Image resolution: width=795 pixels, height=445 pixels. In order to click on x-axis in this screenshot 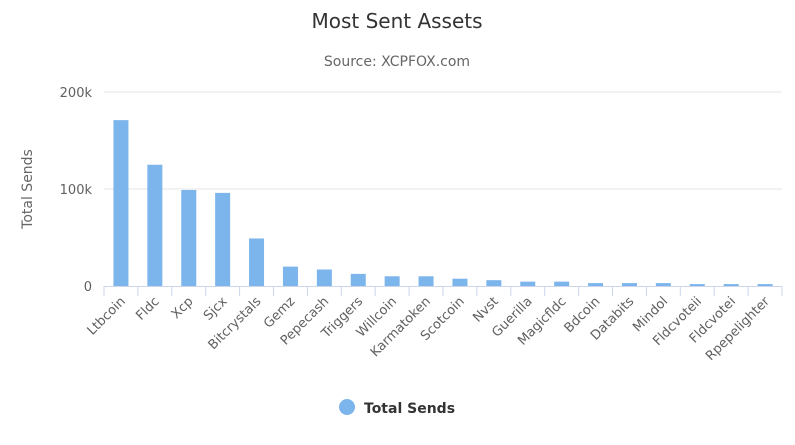, I will do `click(443, 291)`.